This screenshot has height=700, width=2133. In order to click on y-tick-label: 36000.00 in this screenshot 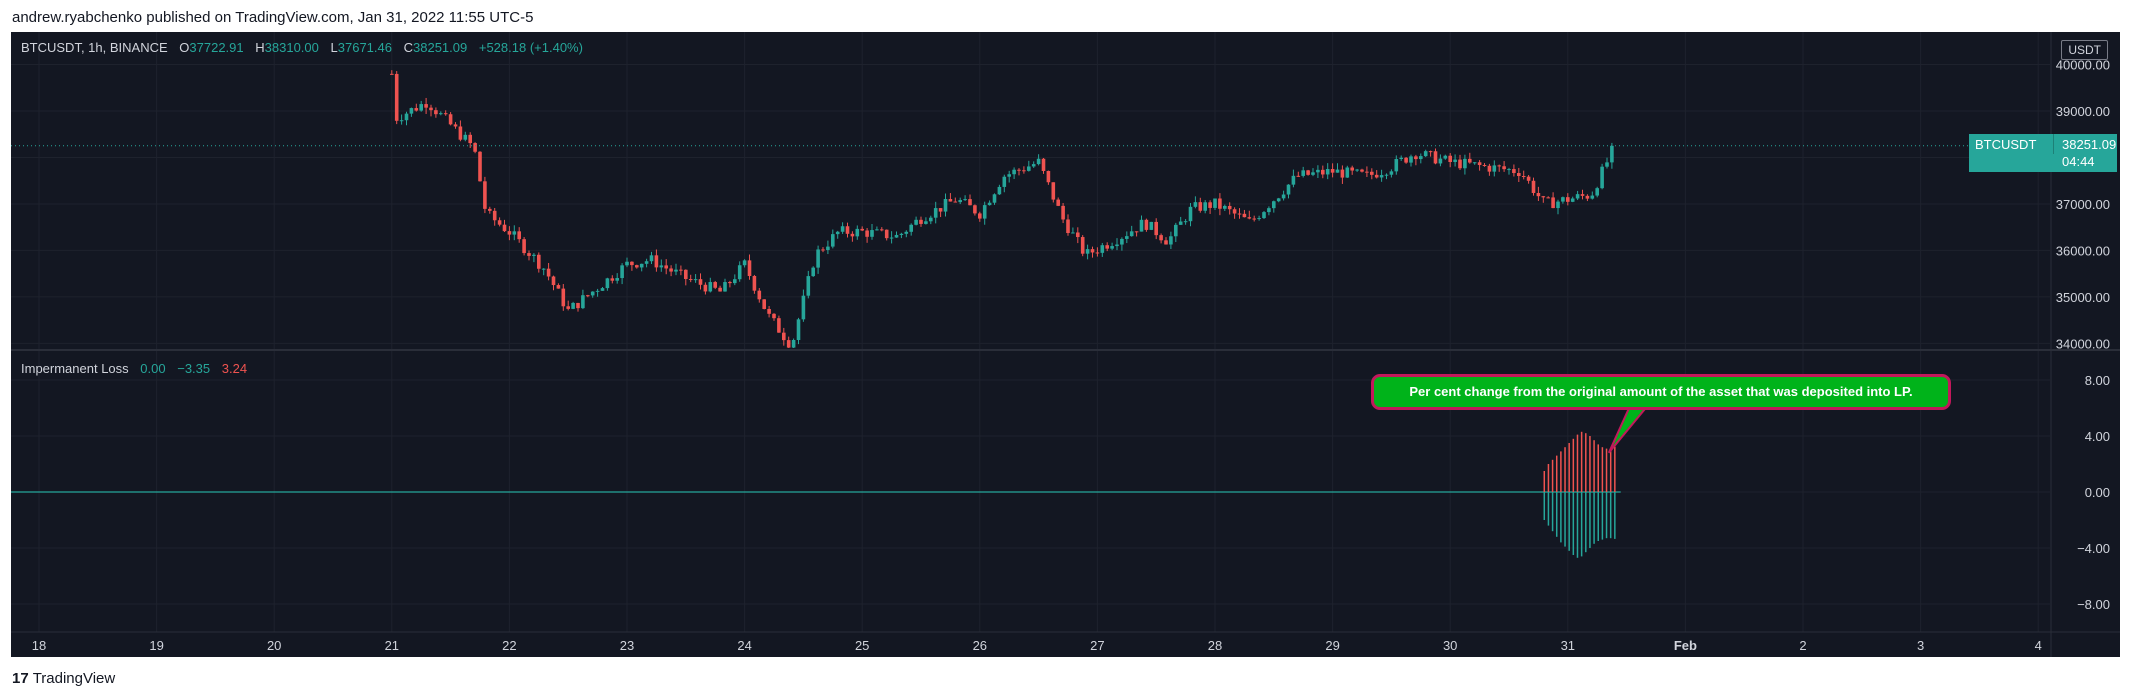, I will do `click(2083, 250)`.